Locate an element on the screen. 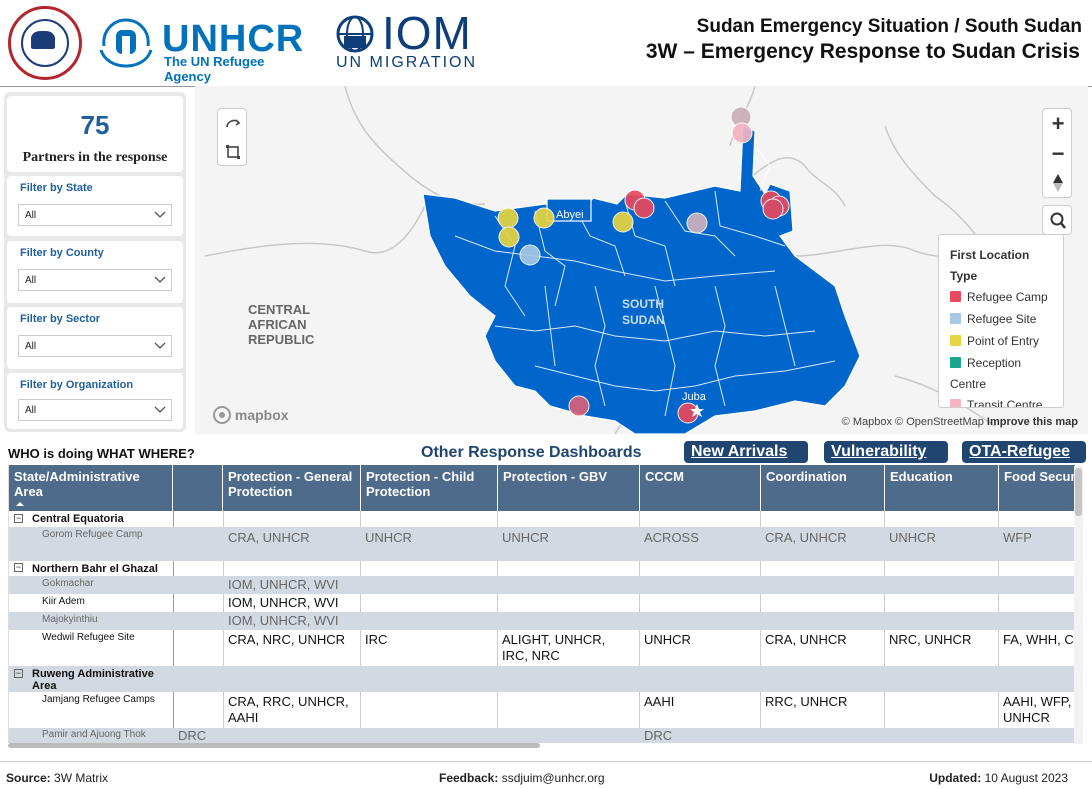 The width and height of the screenshot is (1092, 789). zoom-in-button: + is located at coordinates (1058, 123).